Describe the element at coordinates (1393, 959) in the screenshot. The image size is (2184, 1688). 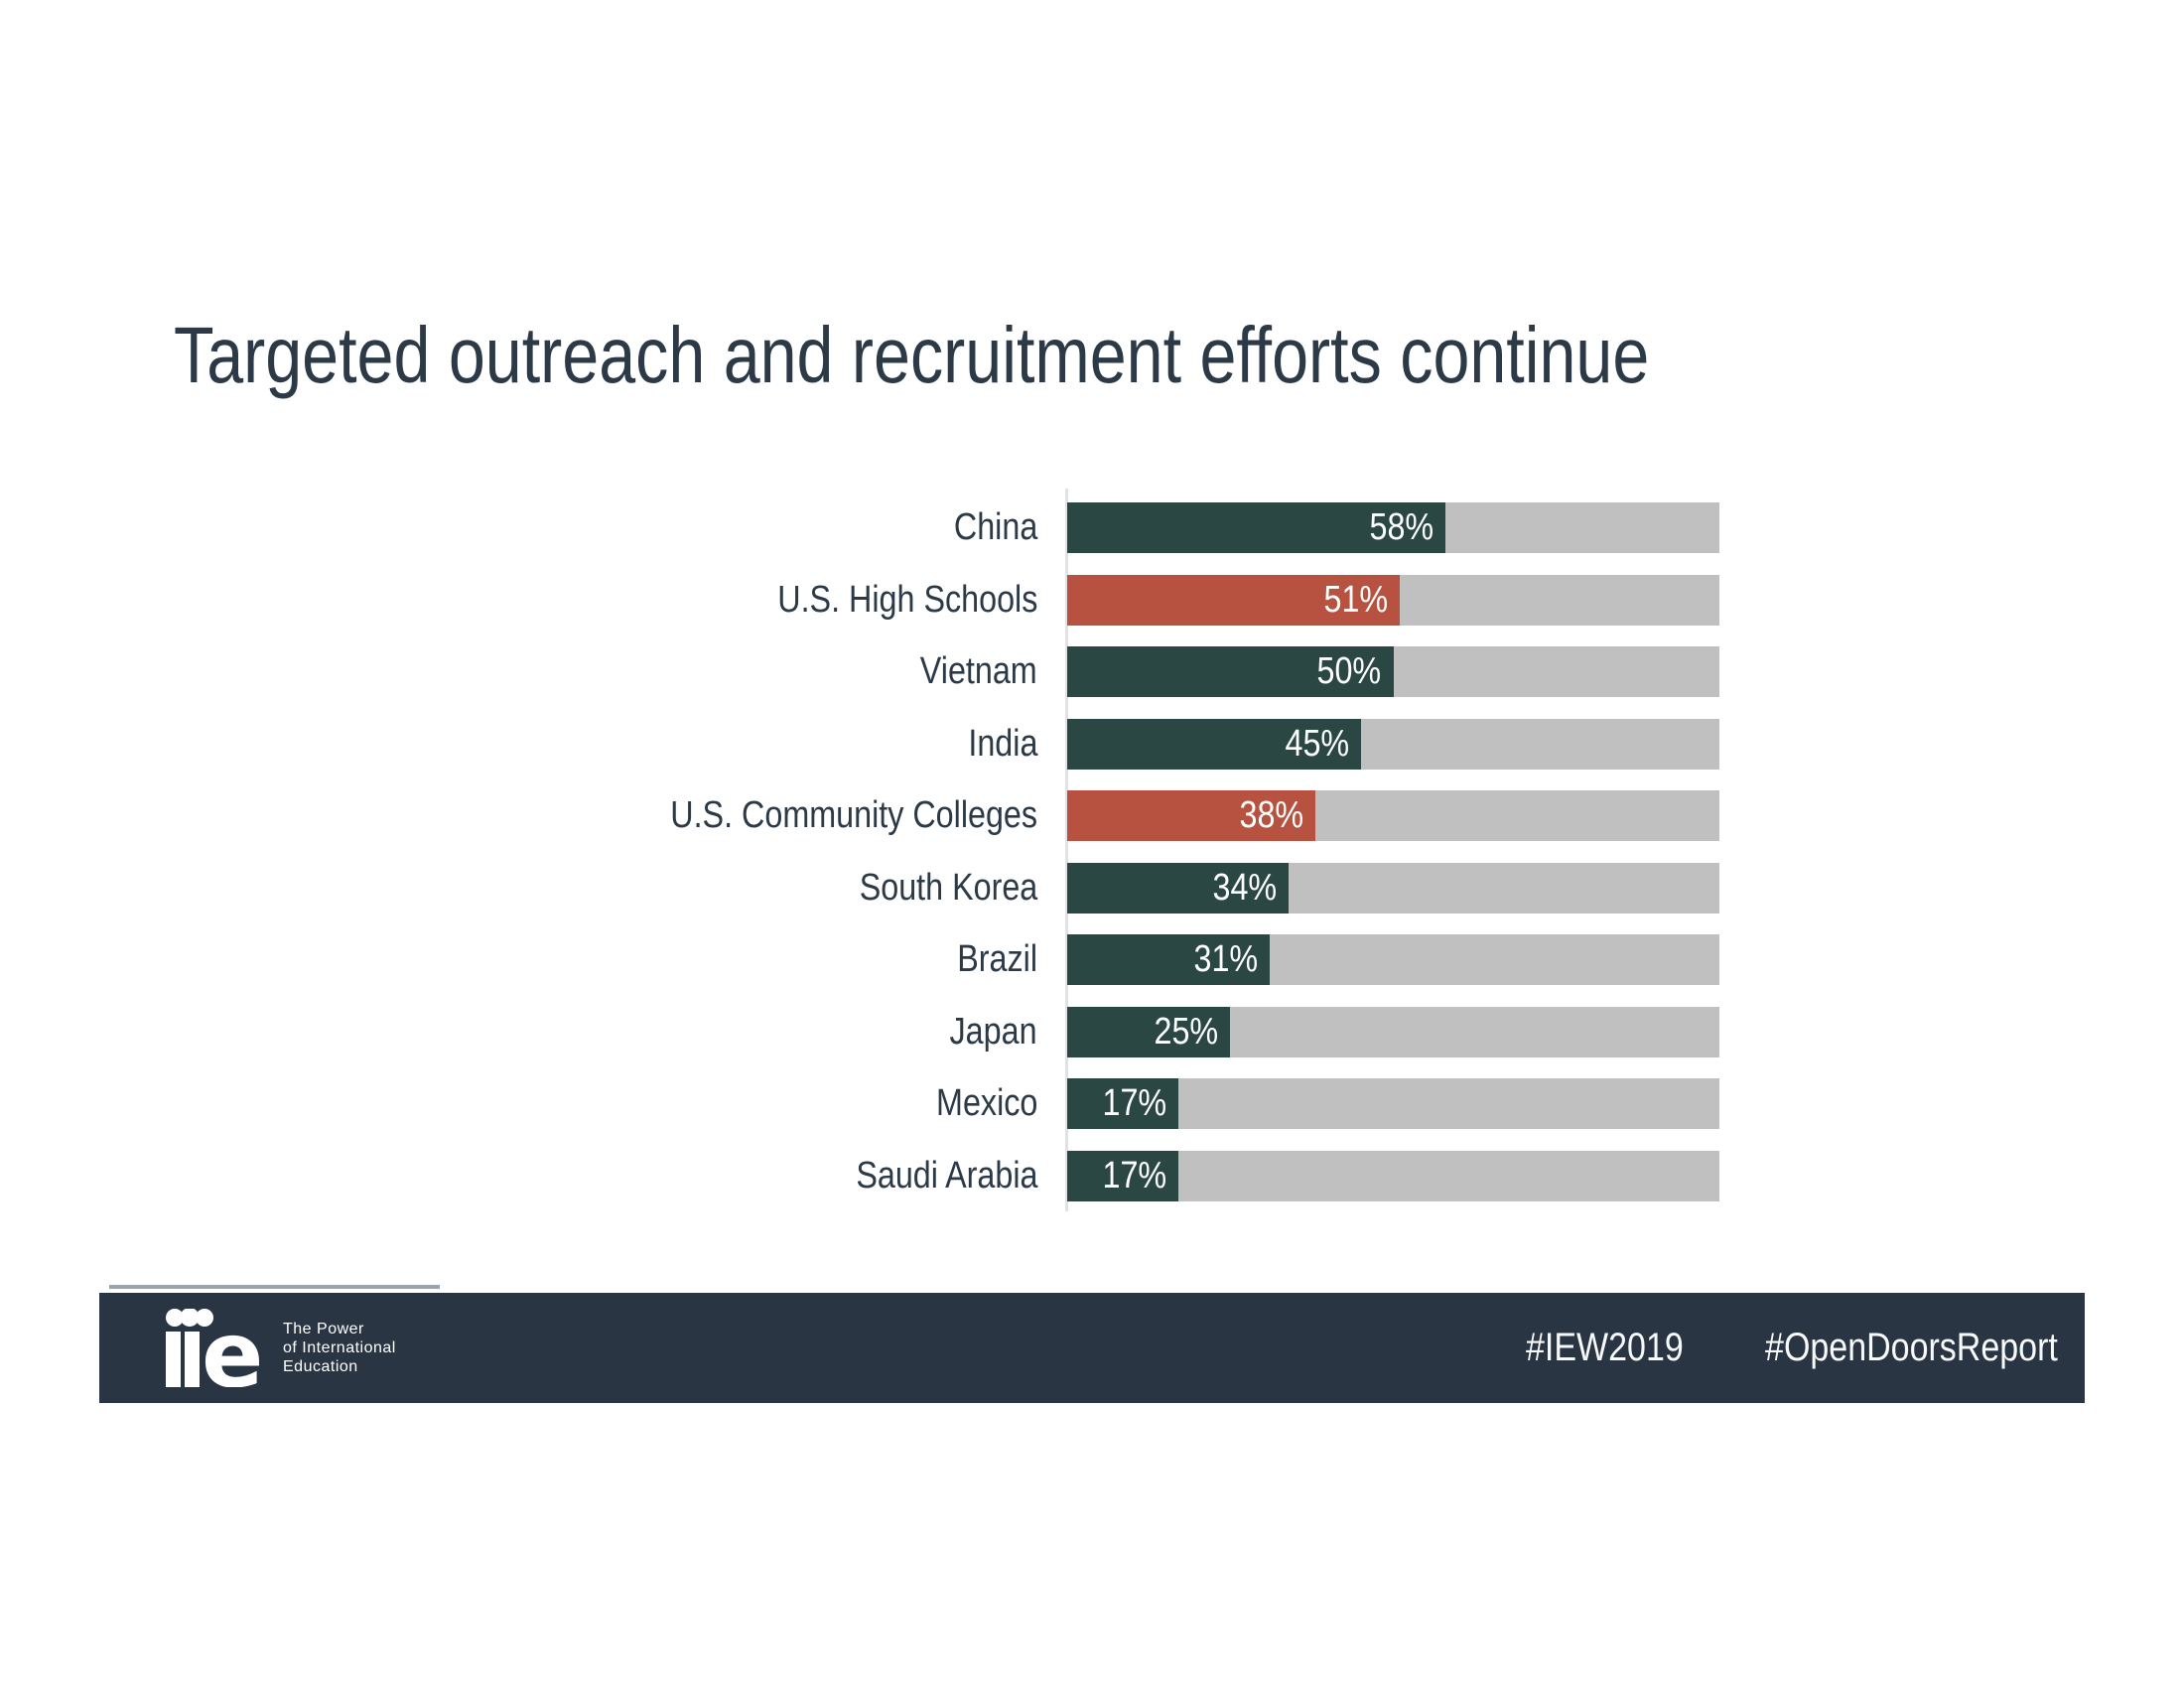
I see `bar-track: 31%` at that location.